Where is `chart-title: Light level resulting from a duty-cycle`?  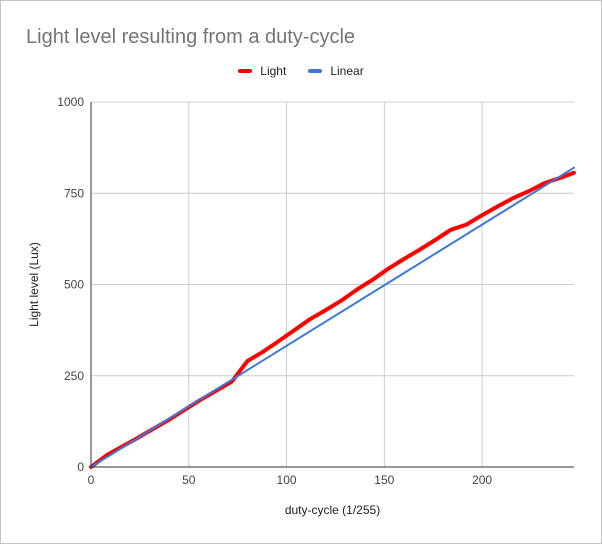
chart-title: Light level resulting from a duty-cycle is located at coordinates (191, 37).